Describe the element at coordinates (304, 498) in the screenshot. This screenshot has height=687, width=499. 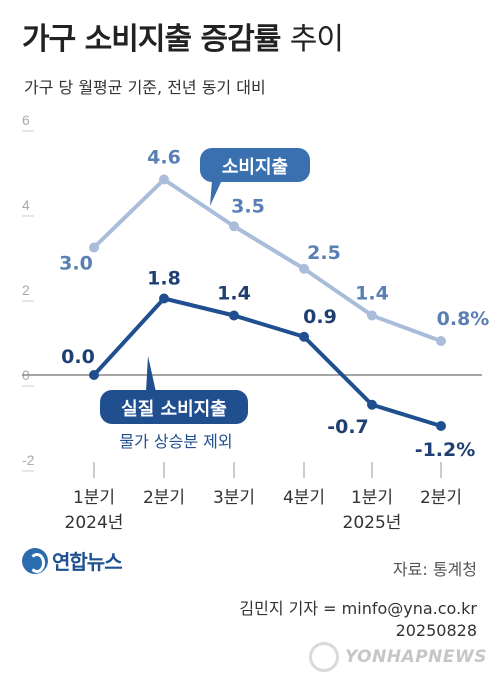
I see `x-tick-label: 4분기` at that location.